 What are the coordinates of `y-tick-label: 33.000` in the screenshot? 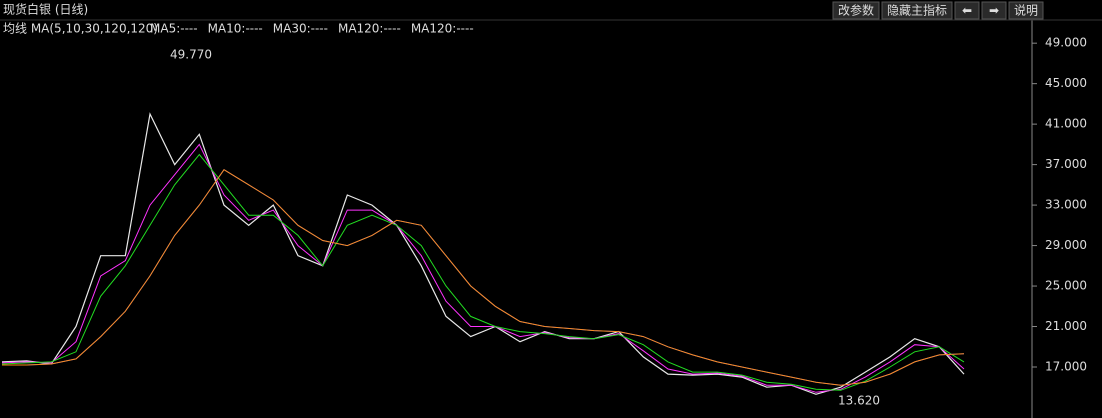 It's located at (1066, 205).